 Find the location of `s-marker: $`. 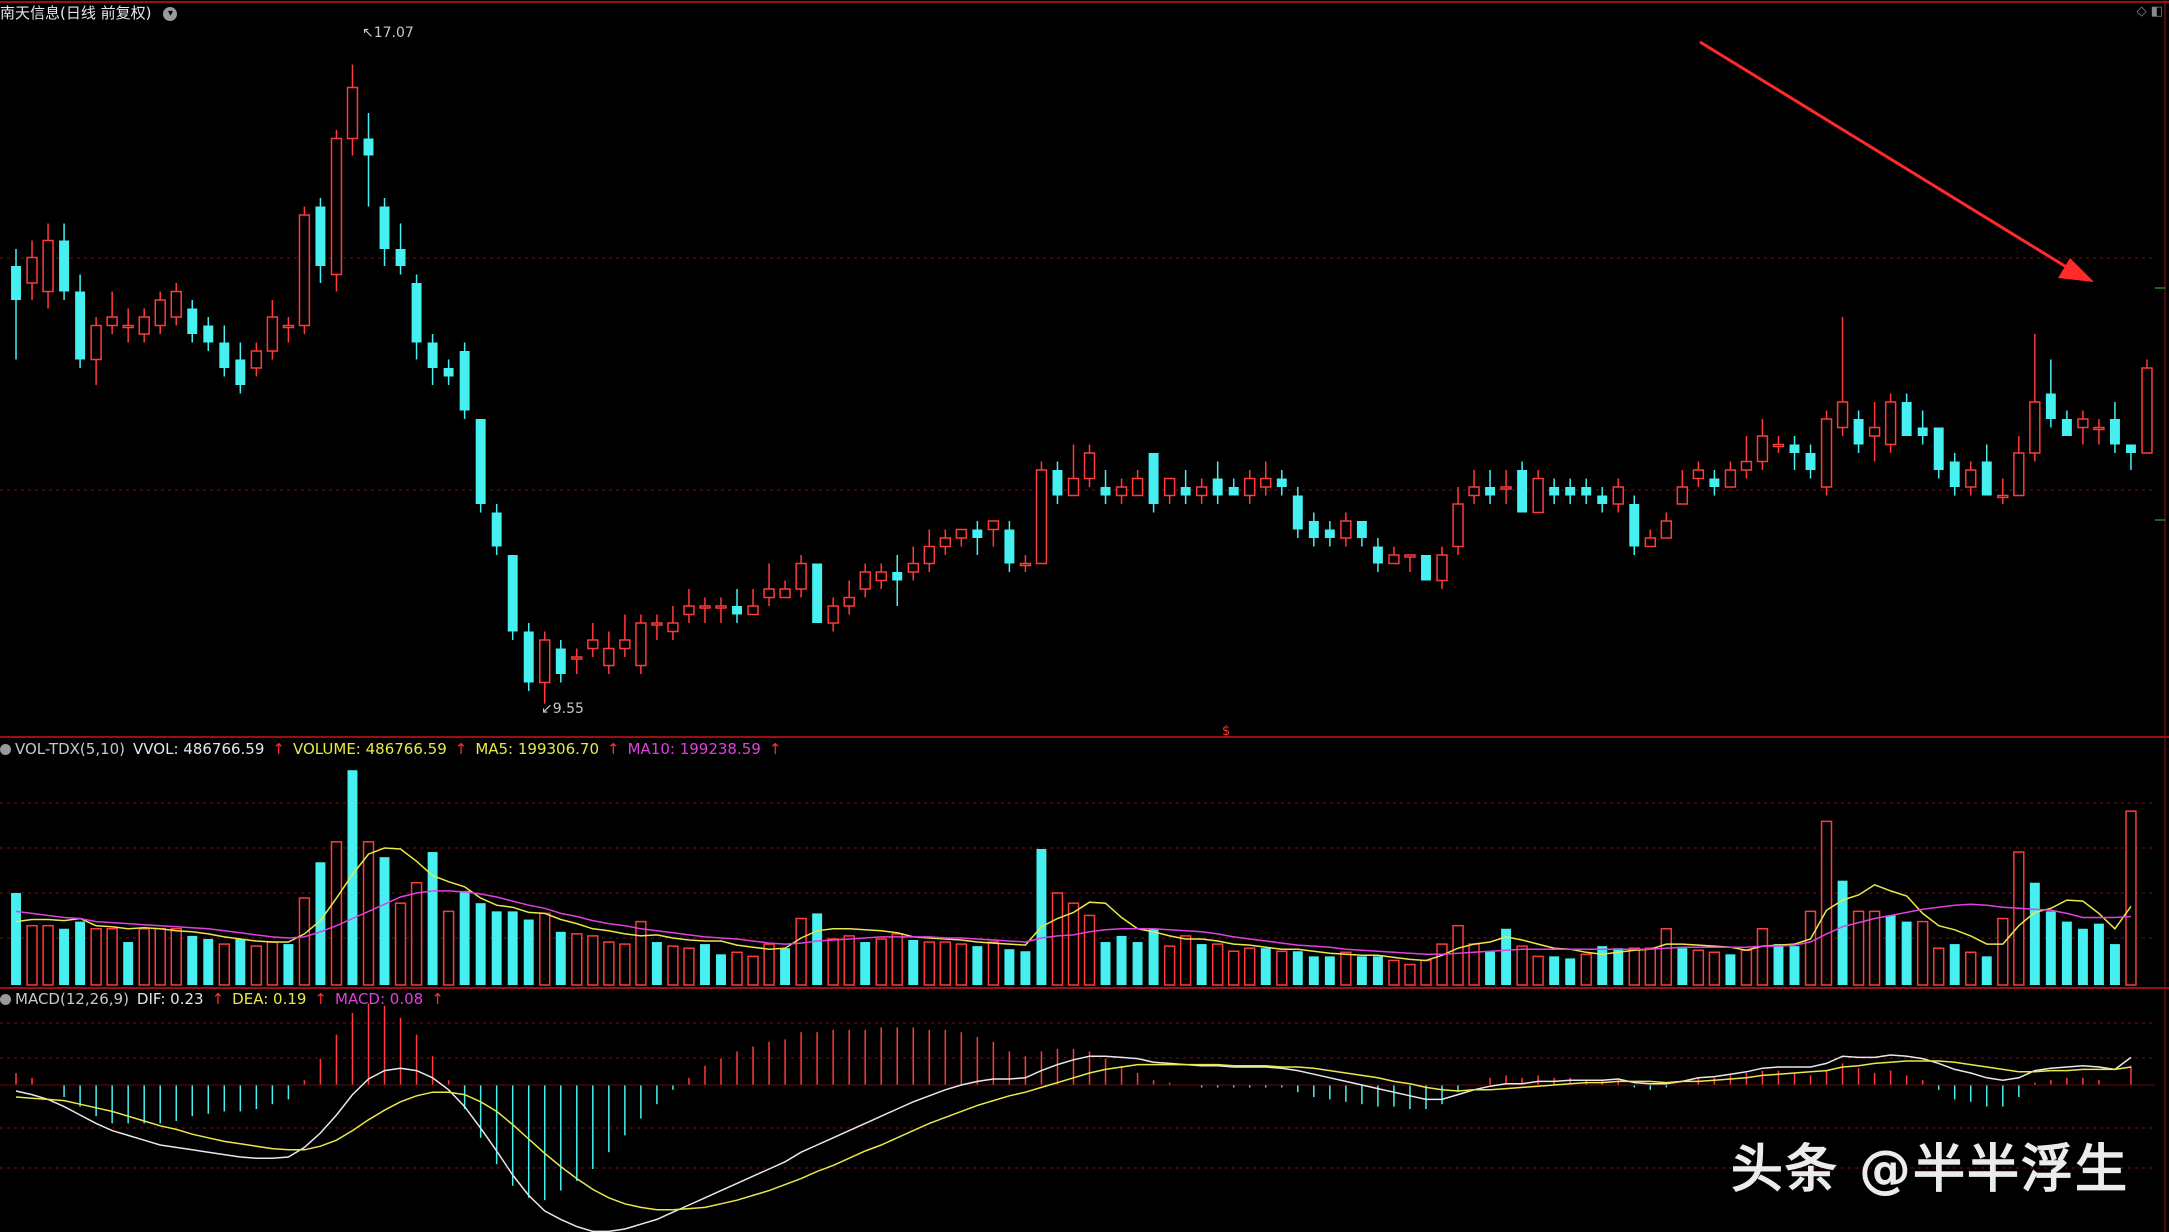

s-marker: $ is located at coordinates (1226, 731).